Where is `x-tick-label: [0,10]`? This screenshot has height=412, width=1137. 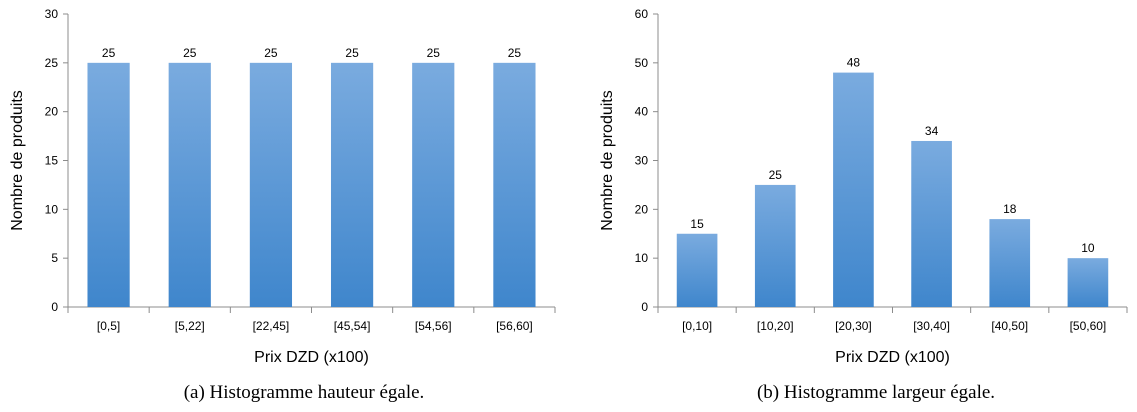
x-tick-label: [0,10] is located at coordinates (697, 326).